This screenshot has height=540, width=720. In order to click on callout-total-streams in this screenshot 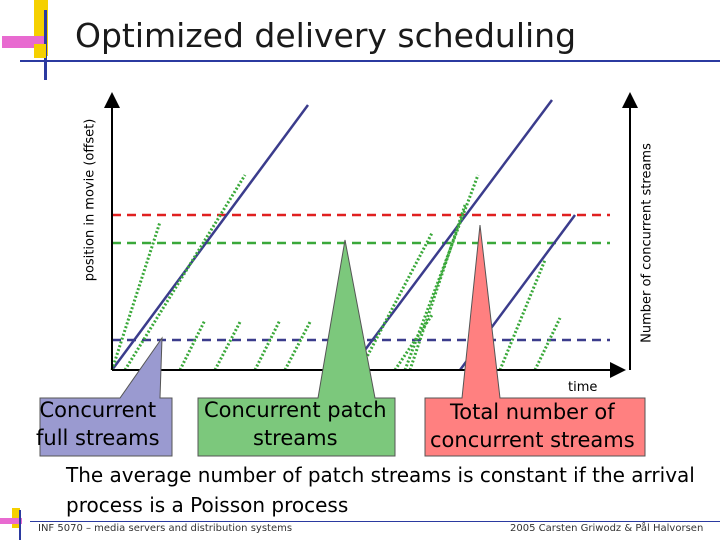, I will do `click(535, 340)`.